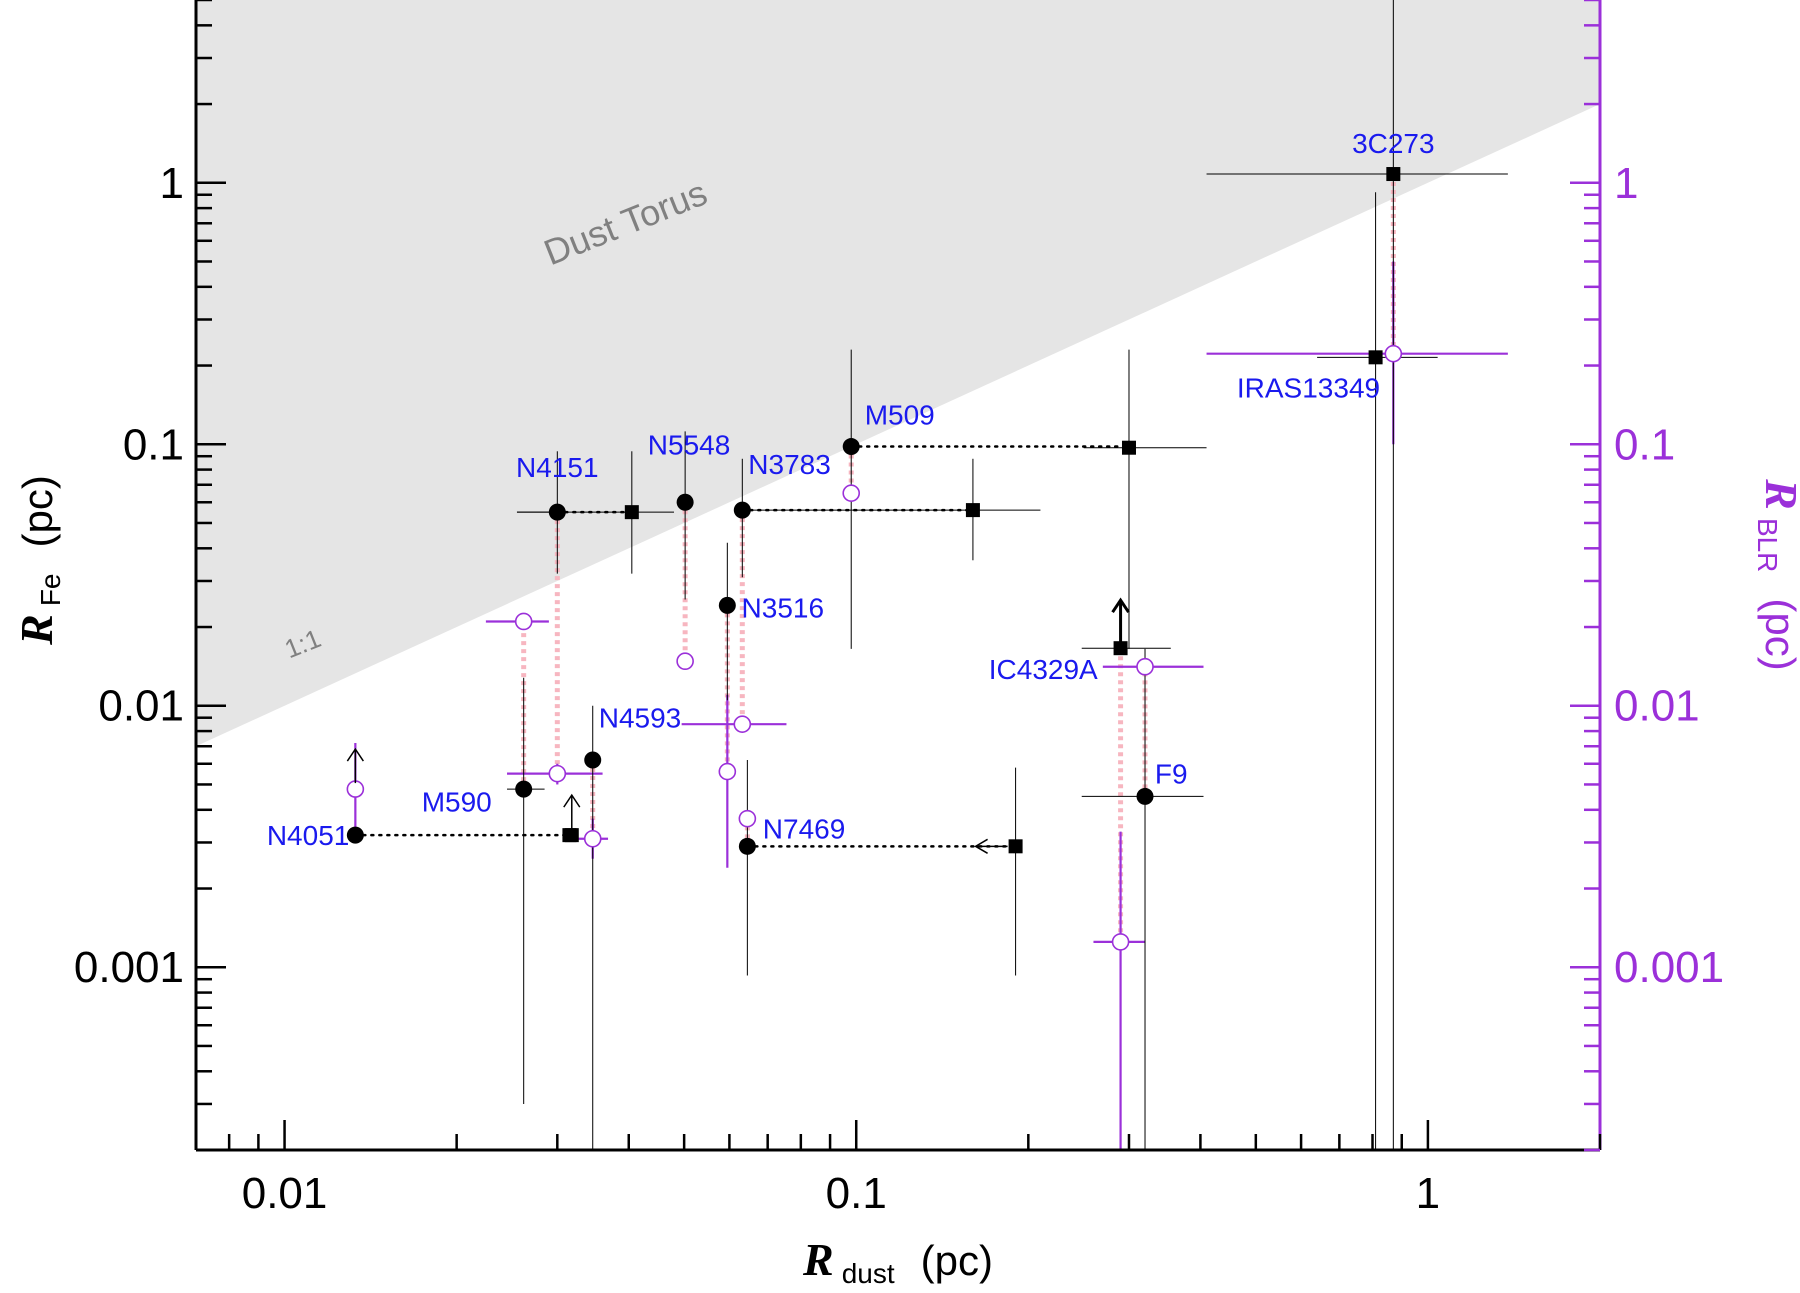 The height and width of the screenshot is (1293, 1800). Describe the element at coordinates (1428, 1193) in the screenshot. I see `x-tick-label: 1` at that location.